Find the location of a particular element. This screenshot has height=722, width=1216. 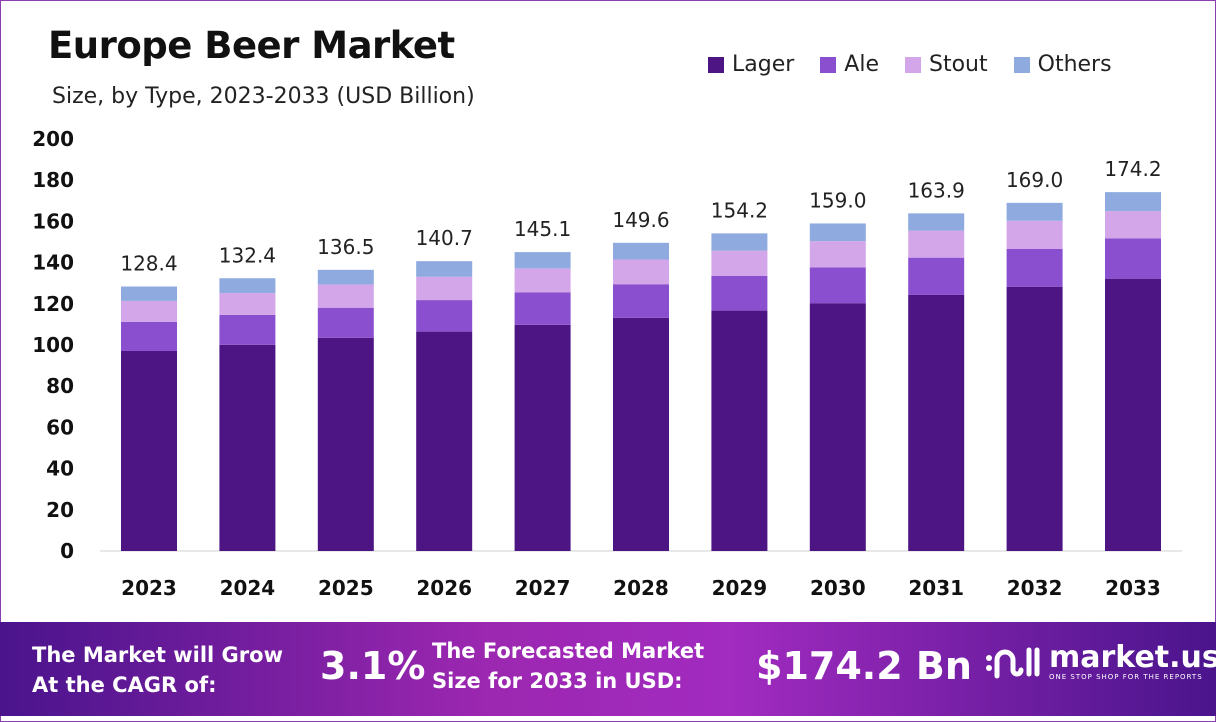

legend-label-stout: Stout is located at coordinates (958, 64).